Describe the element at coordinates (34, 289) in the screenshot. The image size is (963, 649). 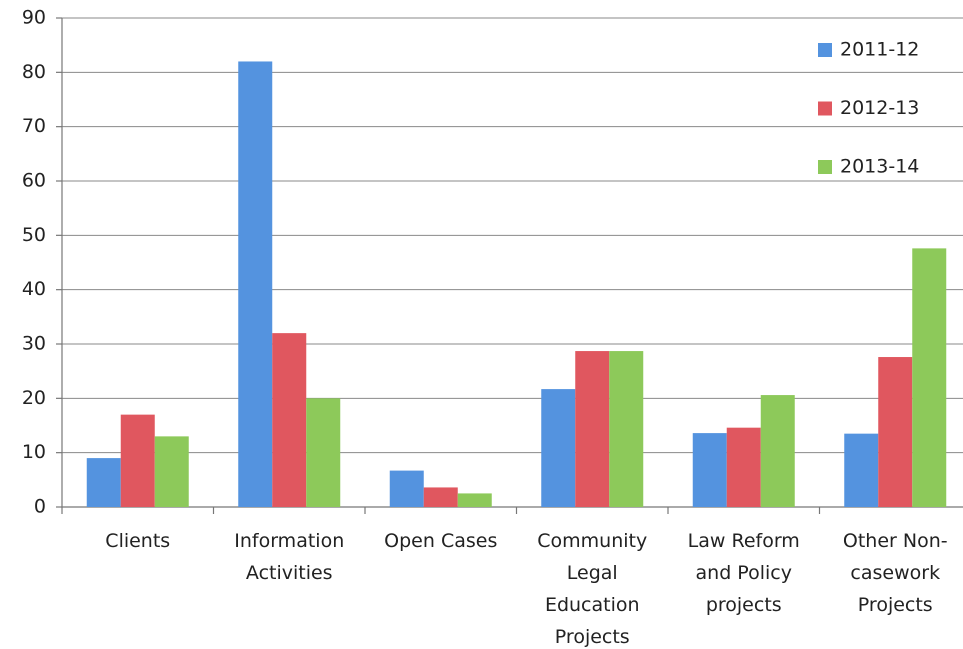
I see `y-tick-label: 40` at that location.